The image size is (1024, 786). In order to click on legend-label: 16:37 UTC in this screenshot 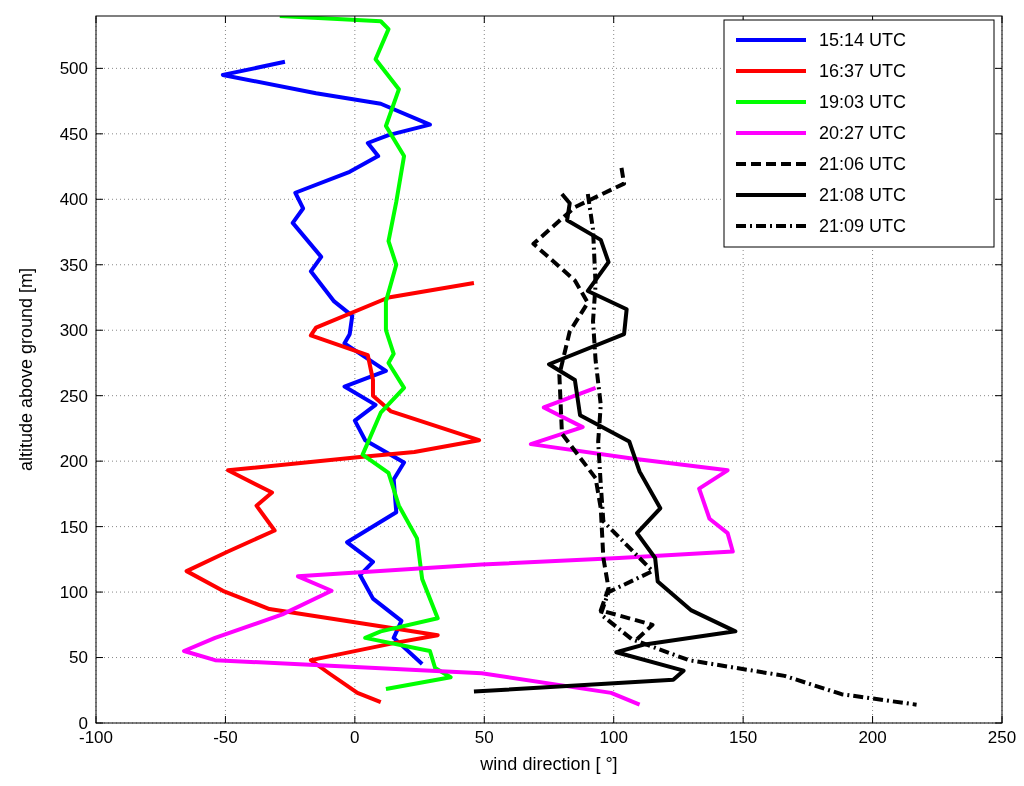, I will do `click(863, 71)`.